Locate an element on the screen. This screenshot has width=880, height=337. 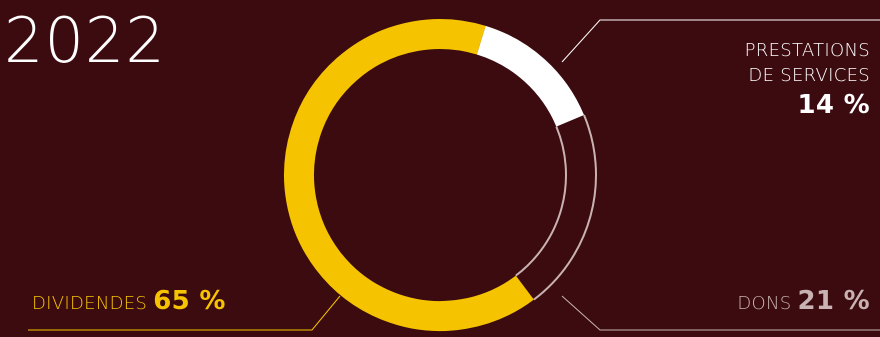
leader-line-dividendes is located at coordinates (184, 313).